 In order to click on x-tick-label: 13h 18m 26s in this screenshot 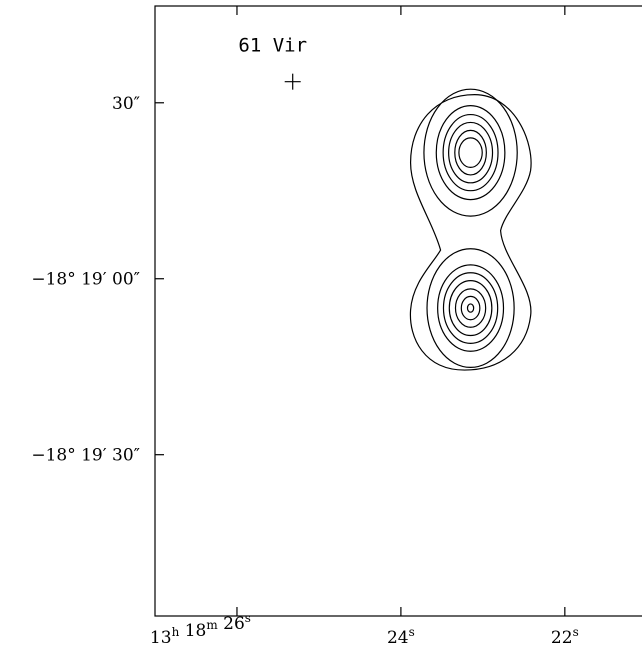, I will do `click(200, 629)`.